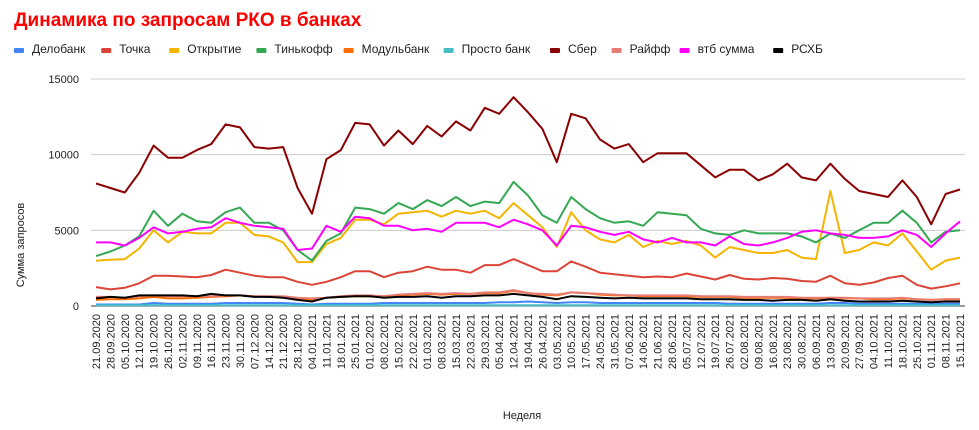  What do you see at coordinates (299, 341) in the screenshot?
I see `x-tick-label: 28.12.2020` at bounding box center [299, 341].